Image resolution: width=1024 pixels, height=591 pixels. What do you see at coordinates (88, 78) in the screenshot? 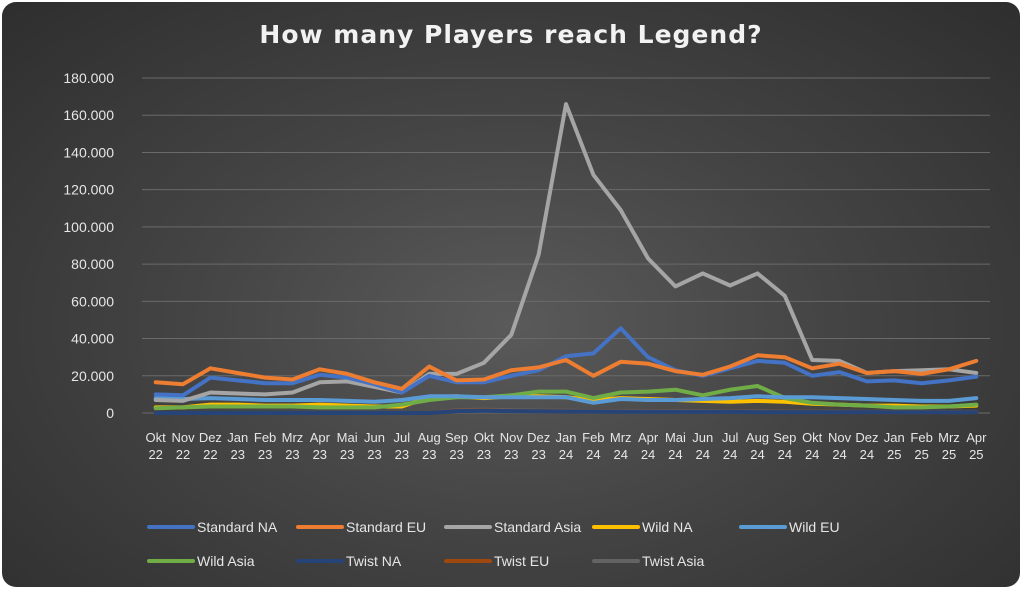
I see `y-tick-label: 180.000` at bounding box center [88, 78].